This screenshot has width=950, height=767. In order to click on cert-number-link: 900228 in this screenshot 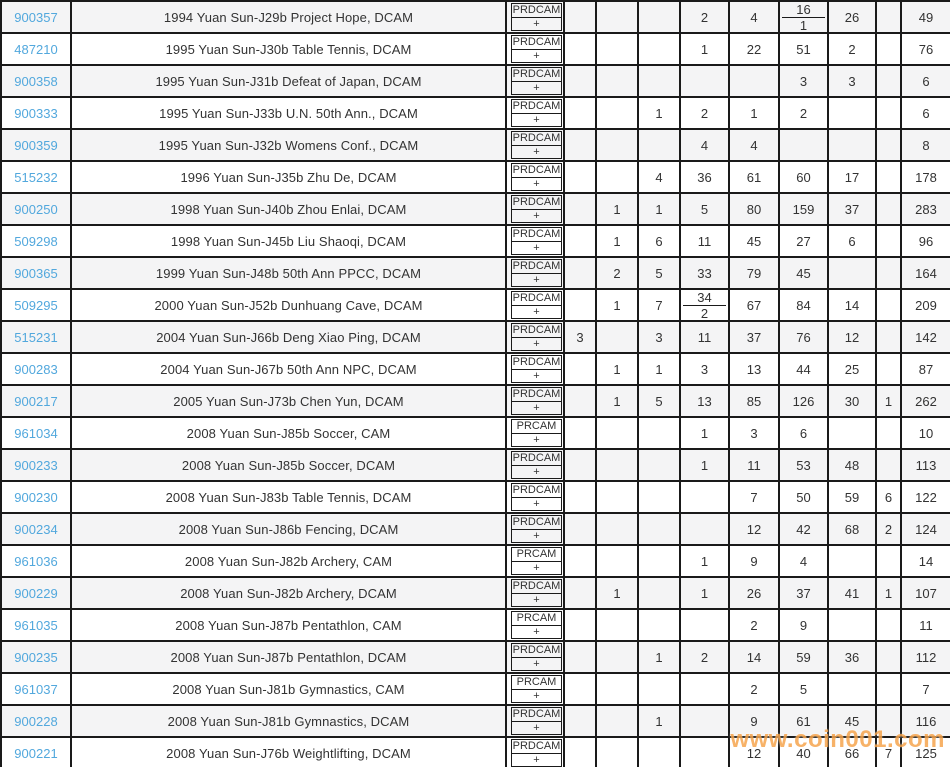, I will do `click(36, 721)`.